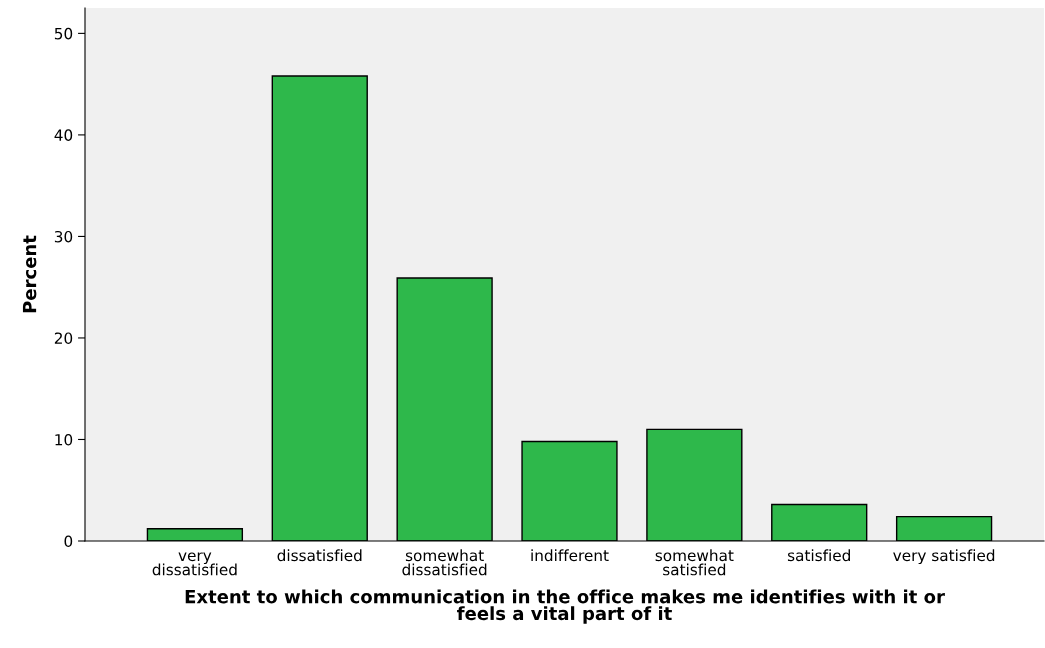 The image size is (1045, 648). I want to click on y-tick-label: 0, so click(68, 541).